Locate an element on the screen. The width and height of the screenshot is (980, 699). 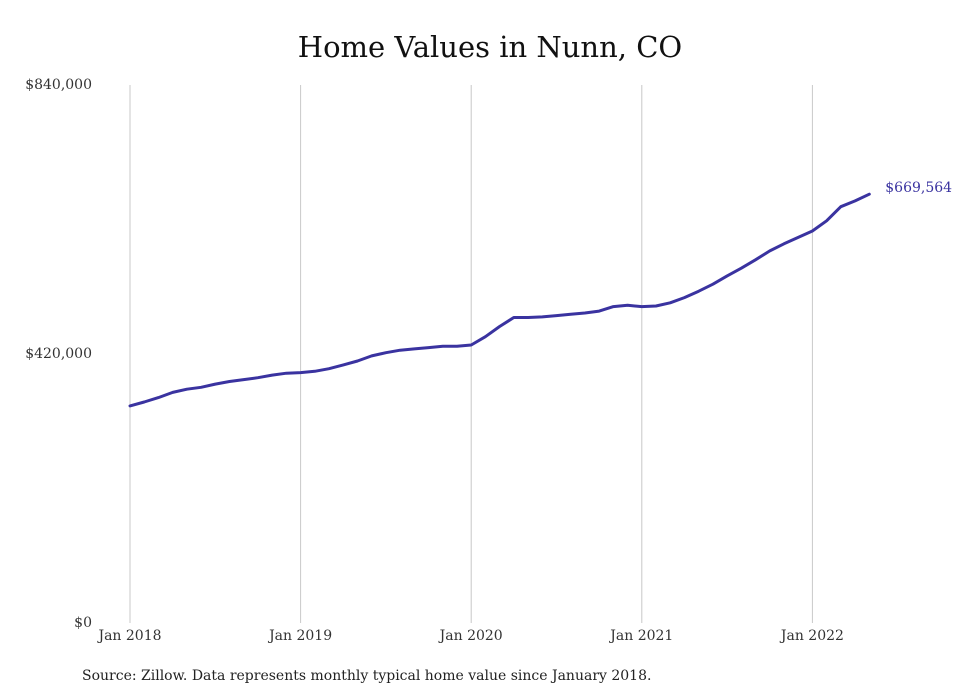
y-tick-label: $420,000 is located at coordinates (58, 354).